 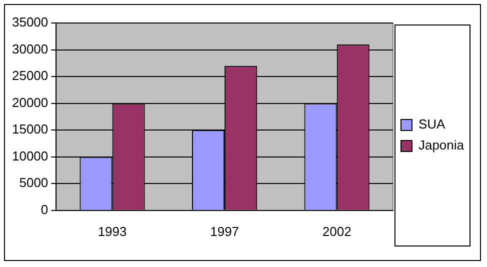 I want to click on y-tick-label: 5000, so click(x=33, y=182).